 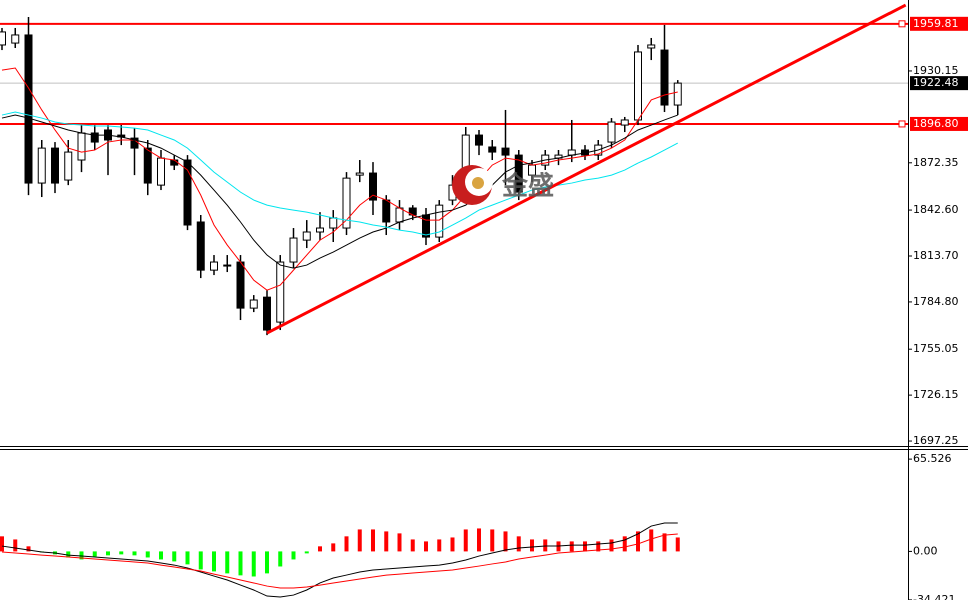 I want to click on y-tick-label: 1813.70, so click(x=936, y=255).